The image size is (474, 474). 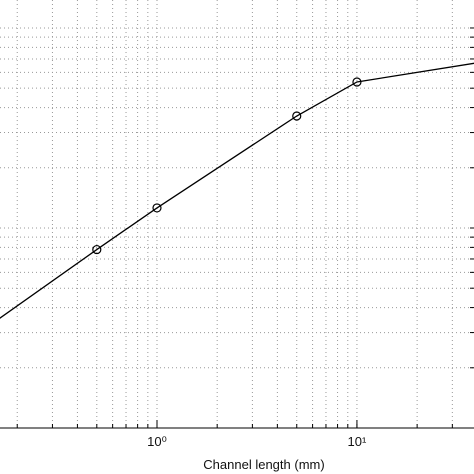 What do you see at coordinates (263, 464) in the screenshot?
I see `x-axis-label: Channel length (mm)` at bounding box center [263, 464].